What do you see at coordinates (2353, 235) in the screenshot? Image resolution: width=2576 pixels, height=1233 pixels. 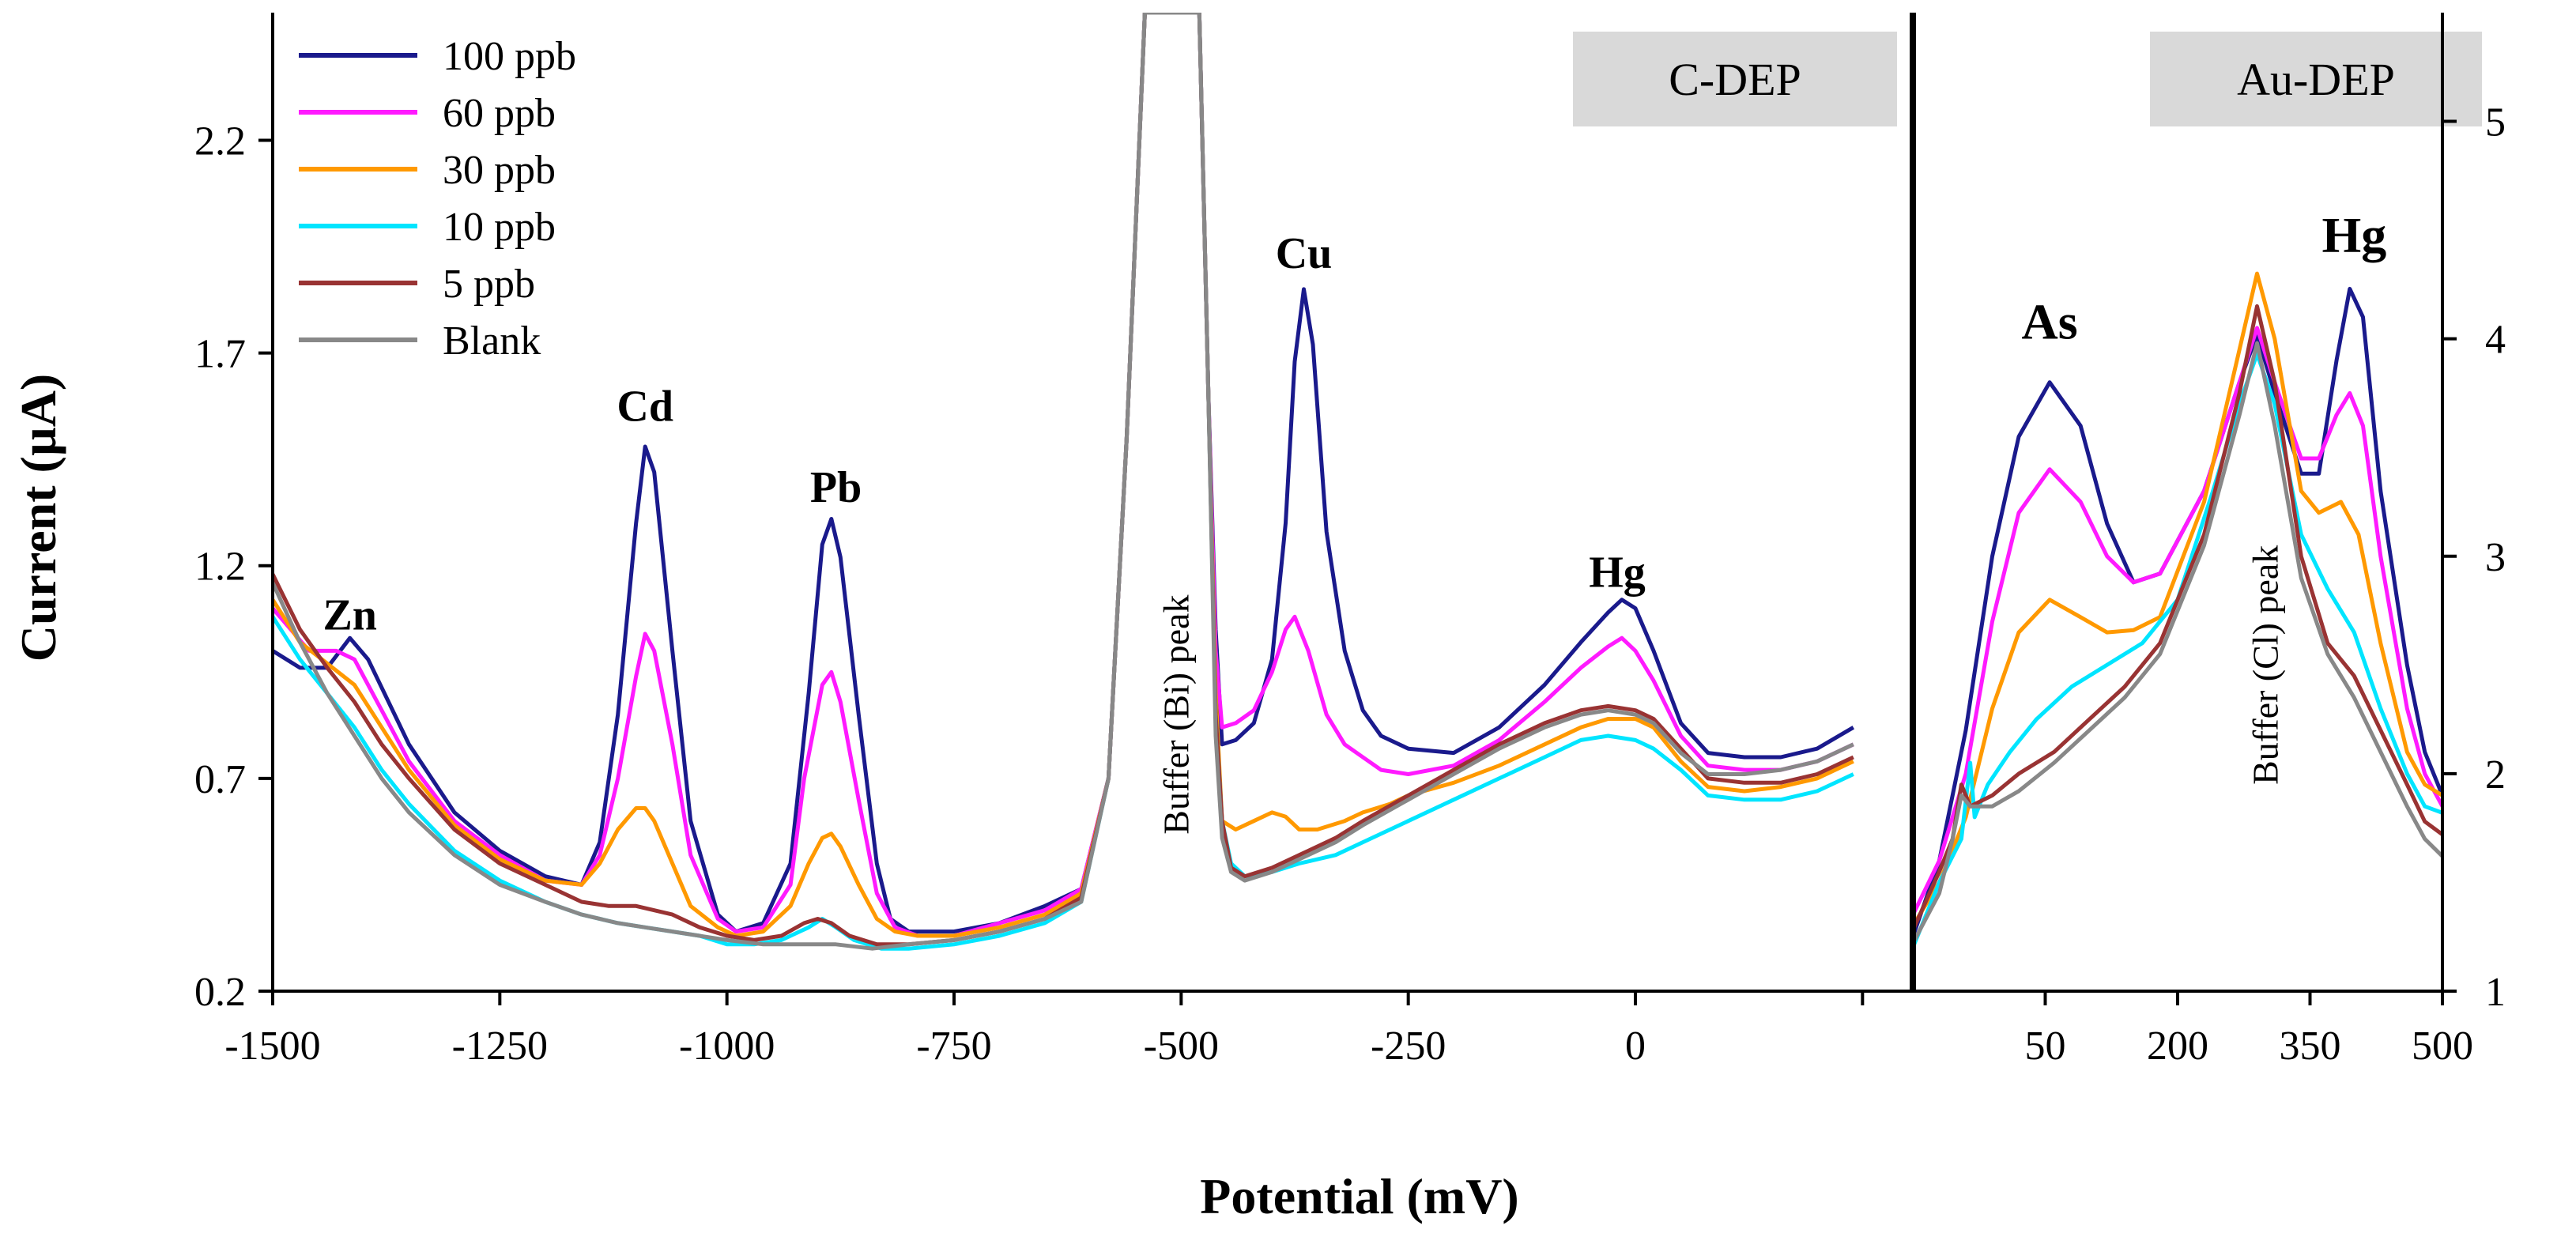 I see `peak-label-au-dep-hg: Hg` at bounding box center [2353, 235].